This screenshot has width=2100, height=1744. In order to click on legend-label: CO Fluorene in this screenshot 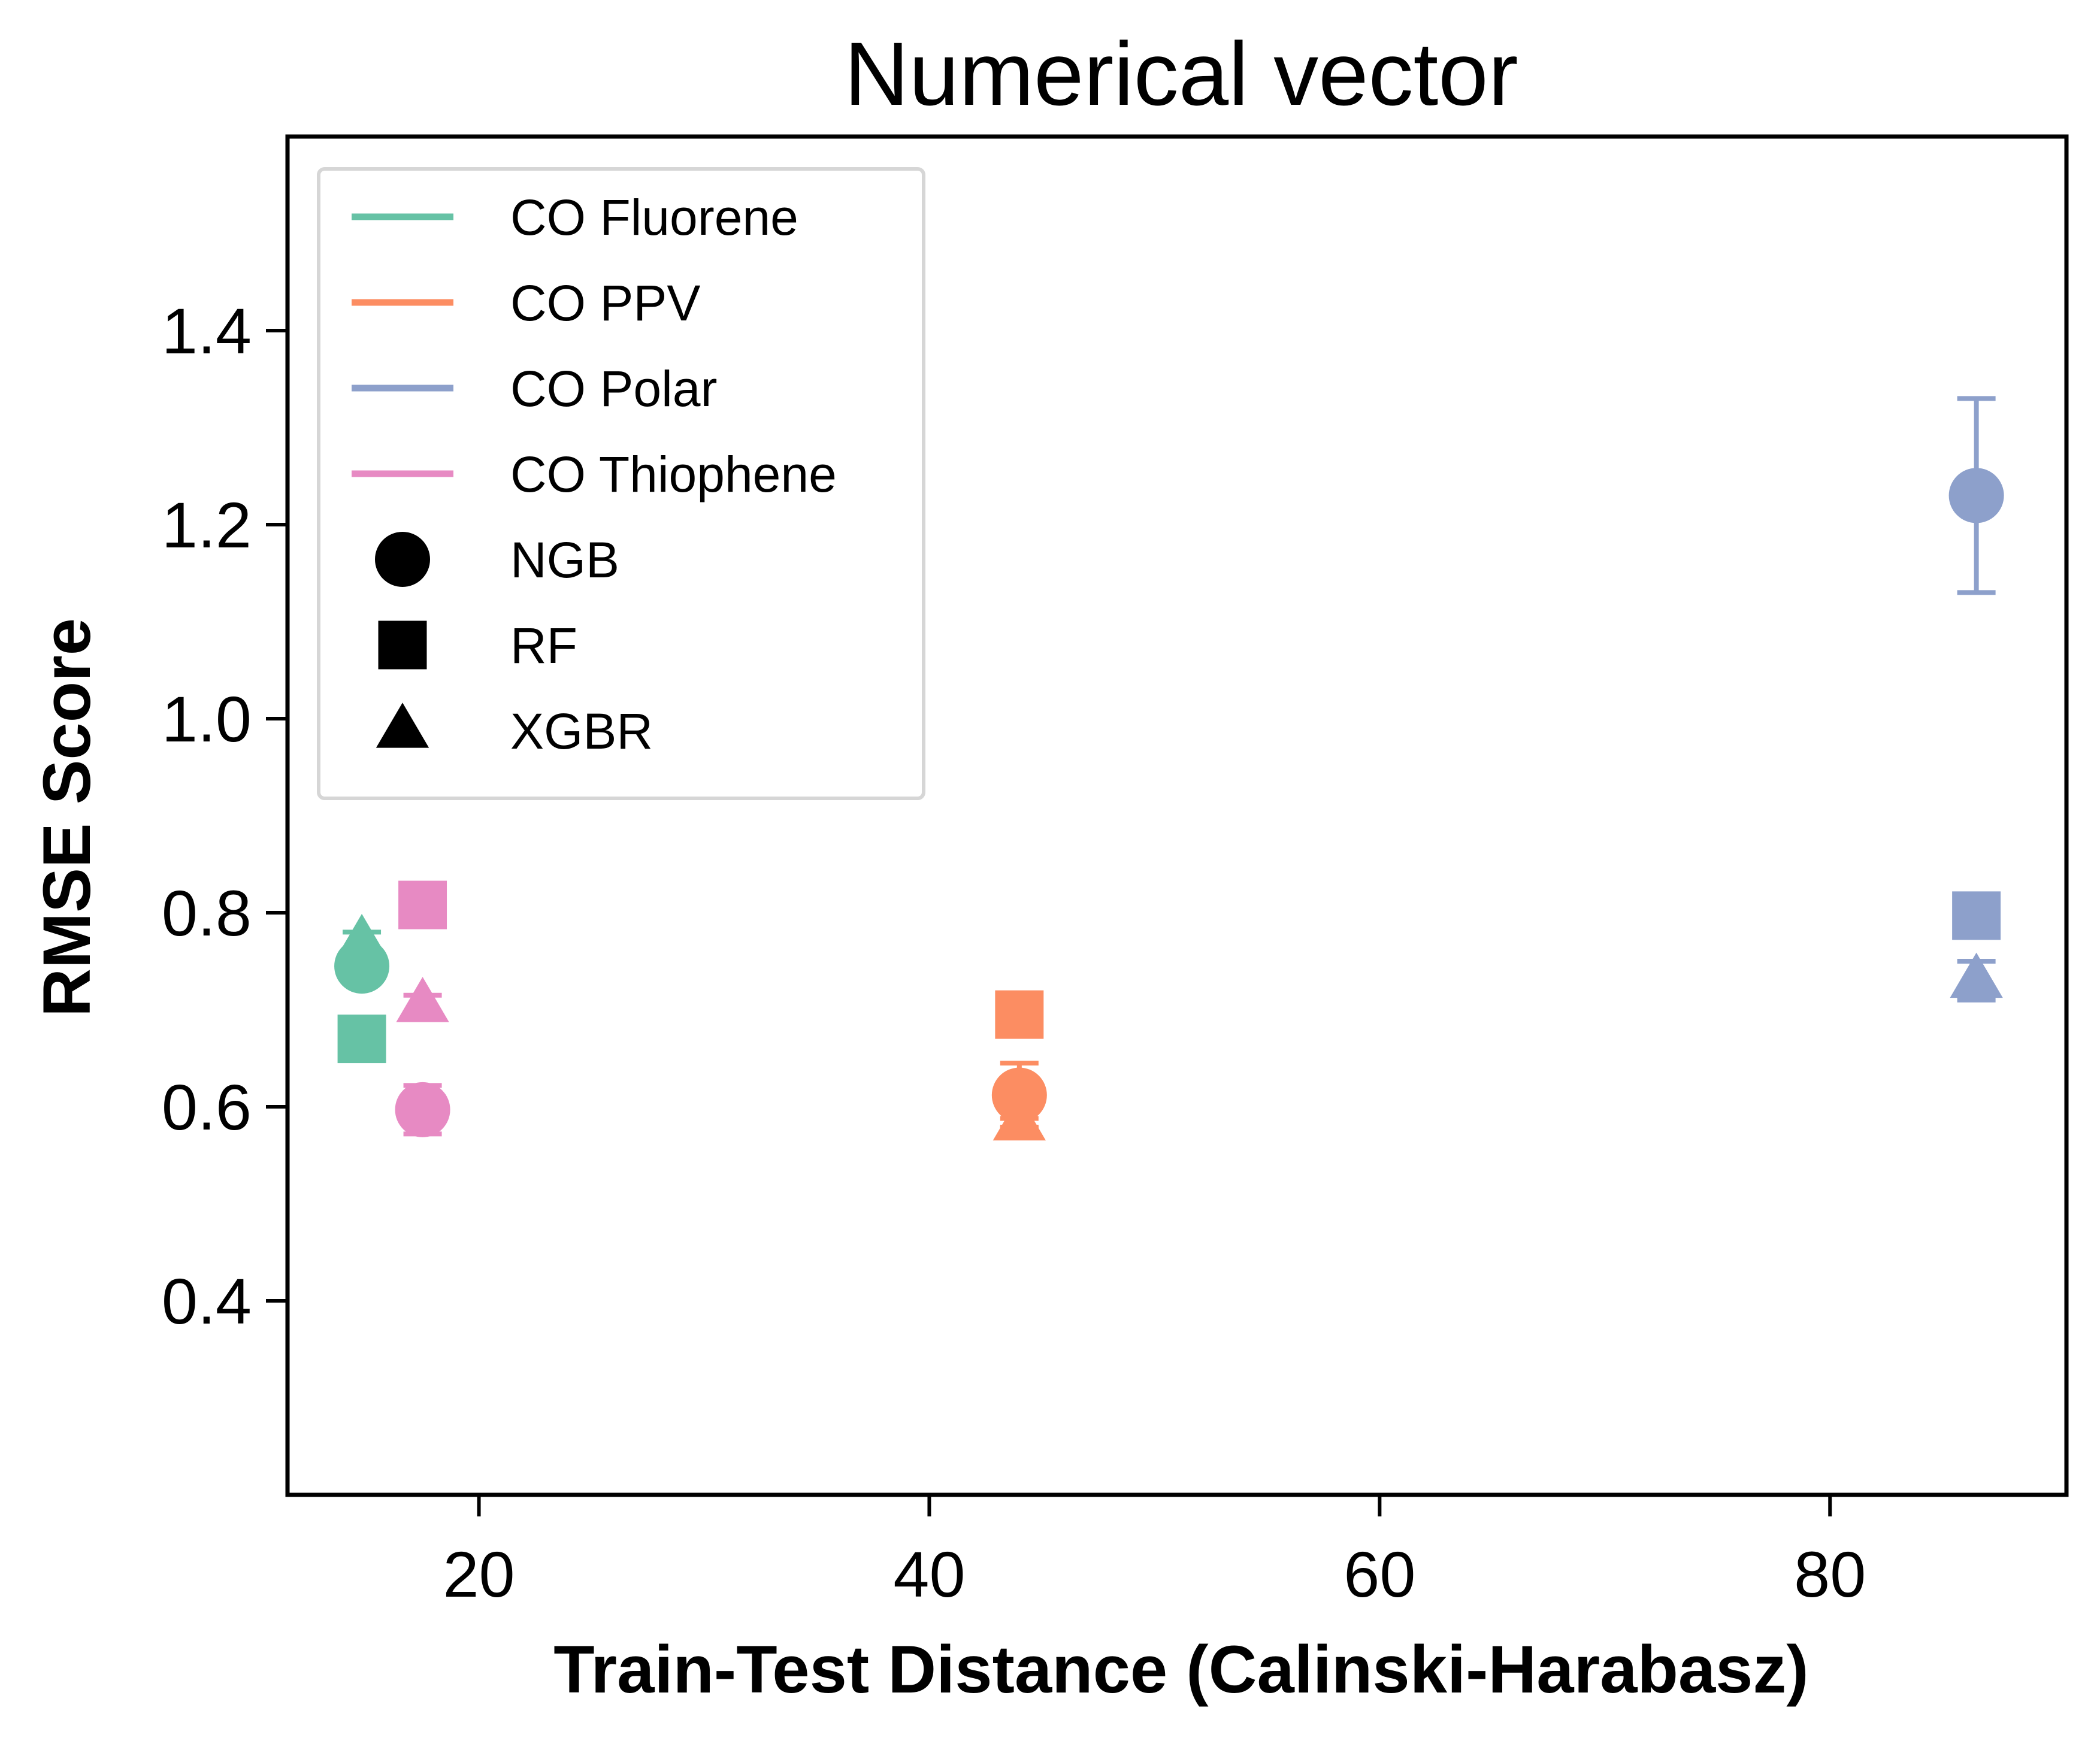, I will do `click(654, 217)`.